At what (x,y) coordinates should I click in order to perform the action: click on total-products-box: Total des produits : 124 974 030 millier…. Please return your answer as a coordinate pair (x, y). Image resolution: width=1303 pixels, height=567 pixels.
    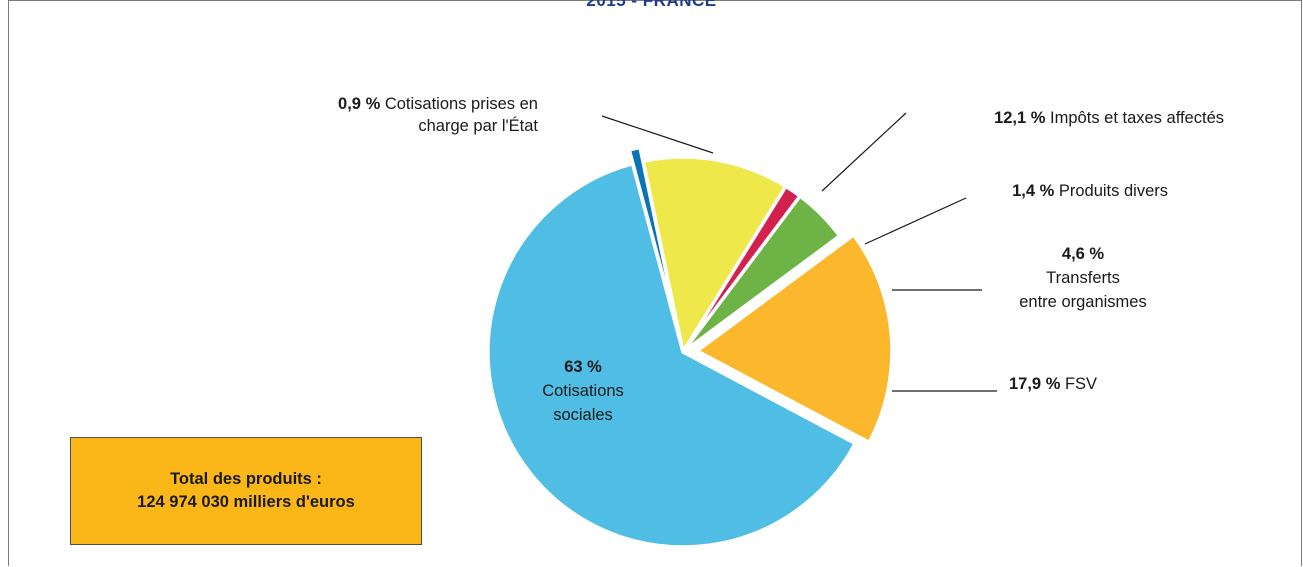
    Looking at the image, I should click on (246, 491).